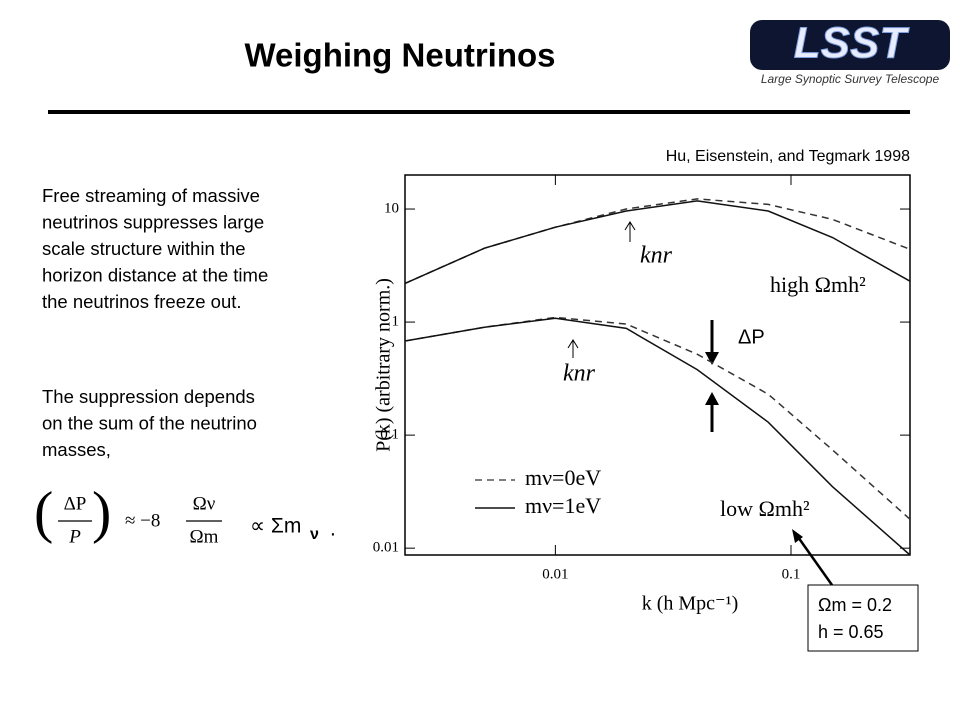 This screenshot has width=960, height=720. What do you see at coordinates (601, 289) in the screenshot?
I see `arrows` at bounding box center [601, 289].